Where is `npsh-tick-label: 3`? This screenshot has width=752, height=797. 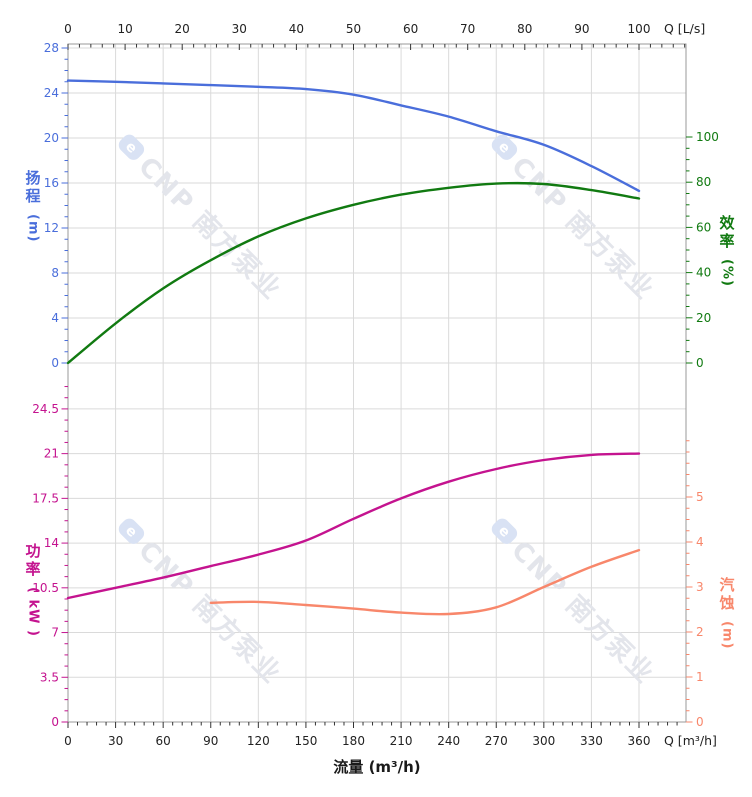 npsh-tick-label: 3 is located at coordinates (700, 587).